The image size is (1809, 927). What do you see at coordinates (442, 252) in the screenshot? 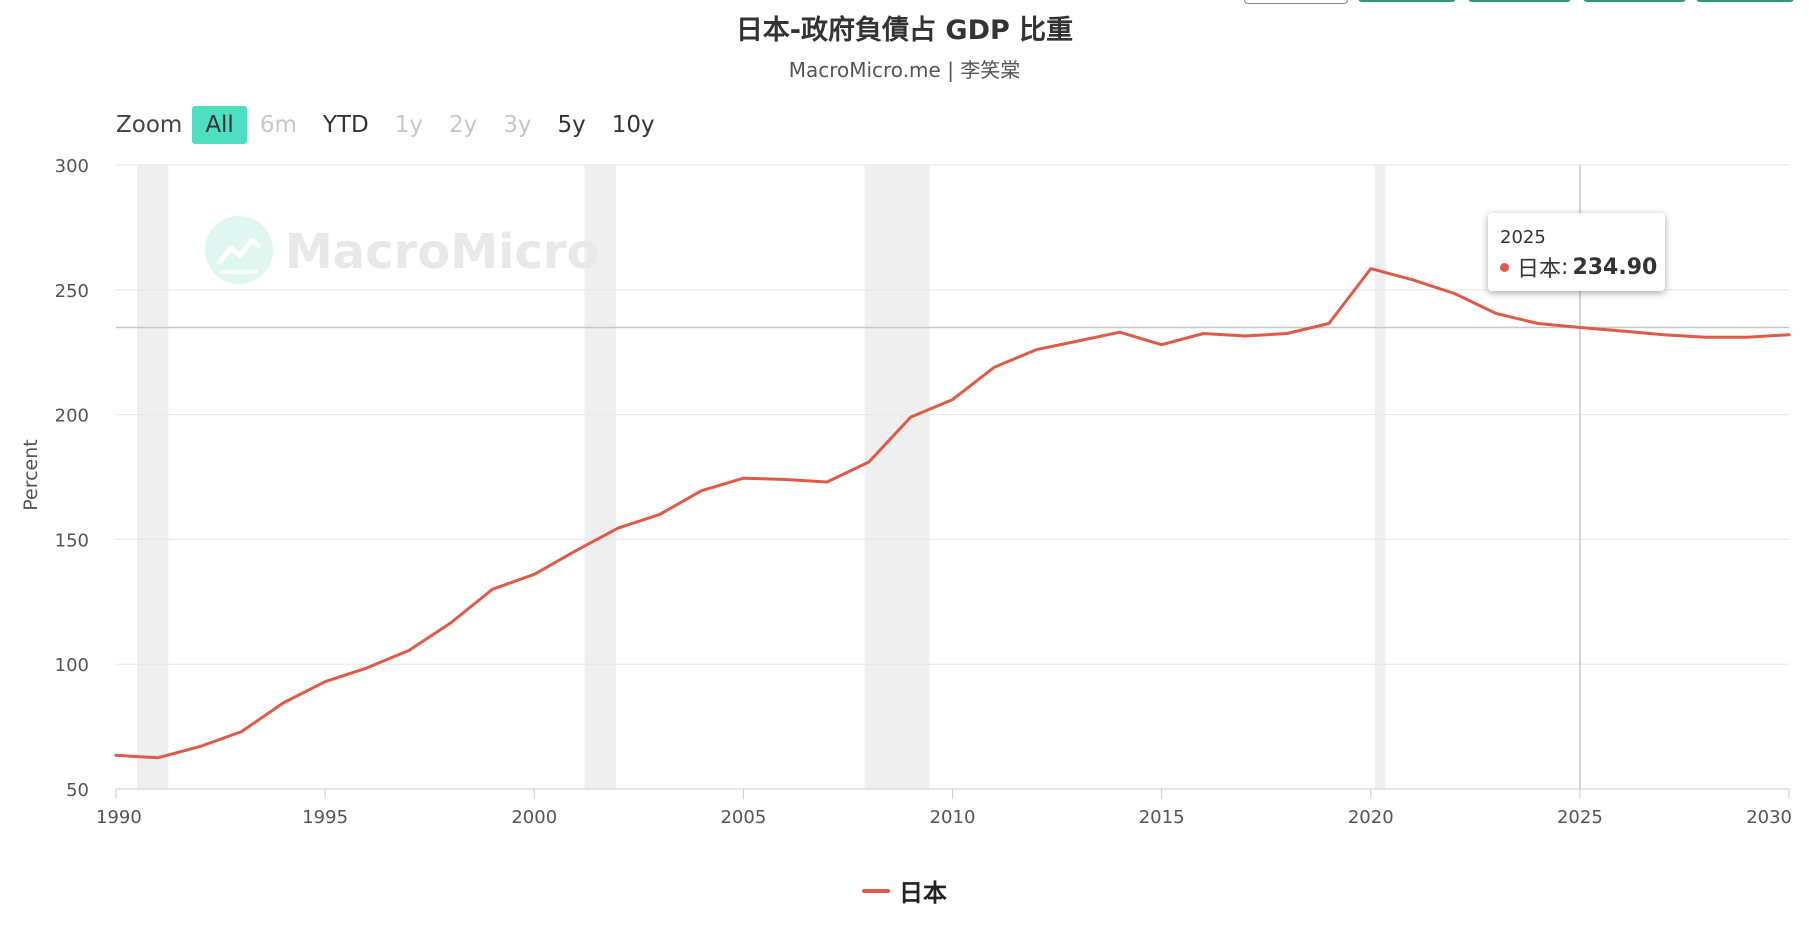
I see `watermark-text: MacroMicro` at bounding box center [442, 252].